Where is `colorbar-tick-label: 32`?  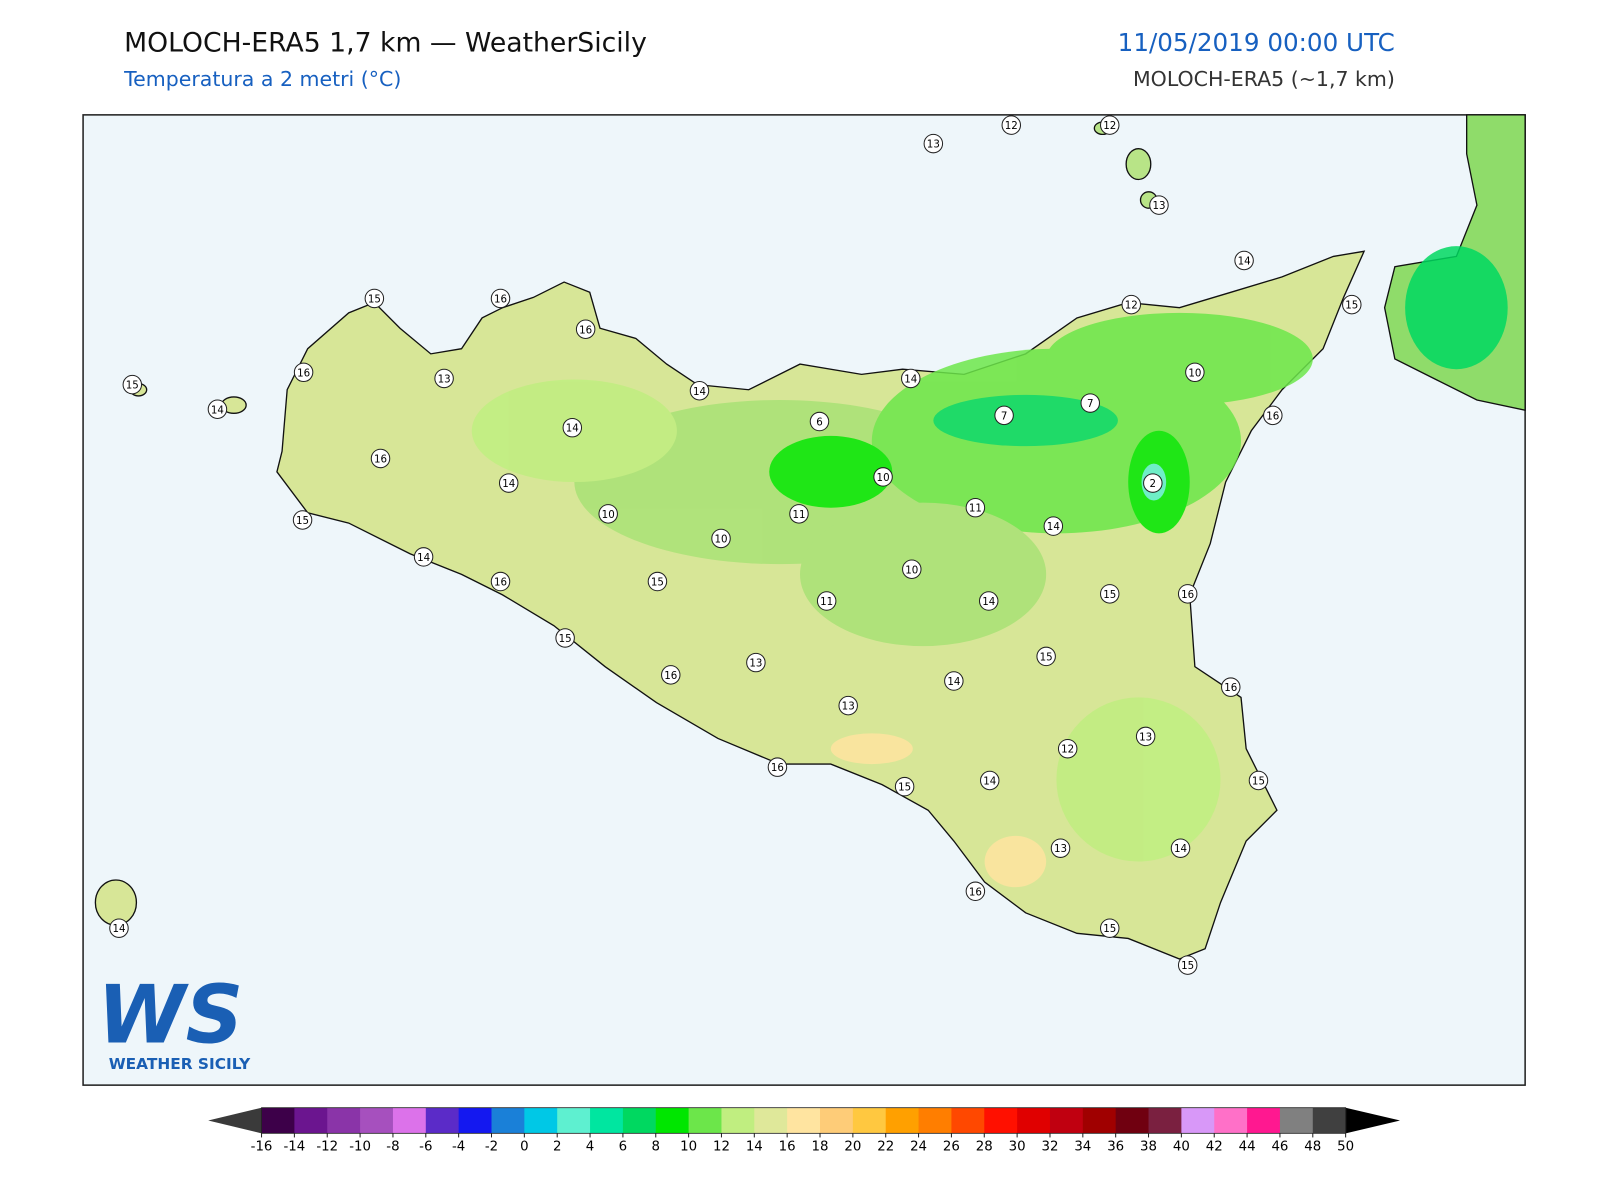
colorbar-tick-label: 32 is located at coordinates (1049, 1147).